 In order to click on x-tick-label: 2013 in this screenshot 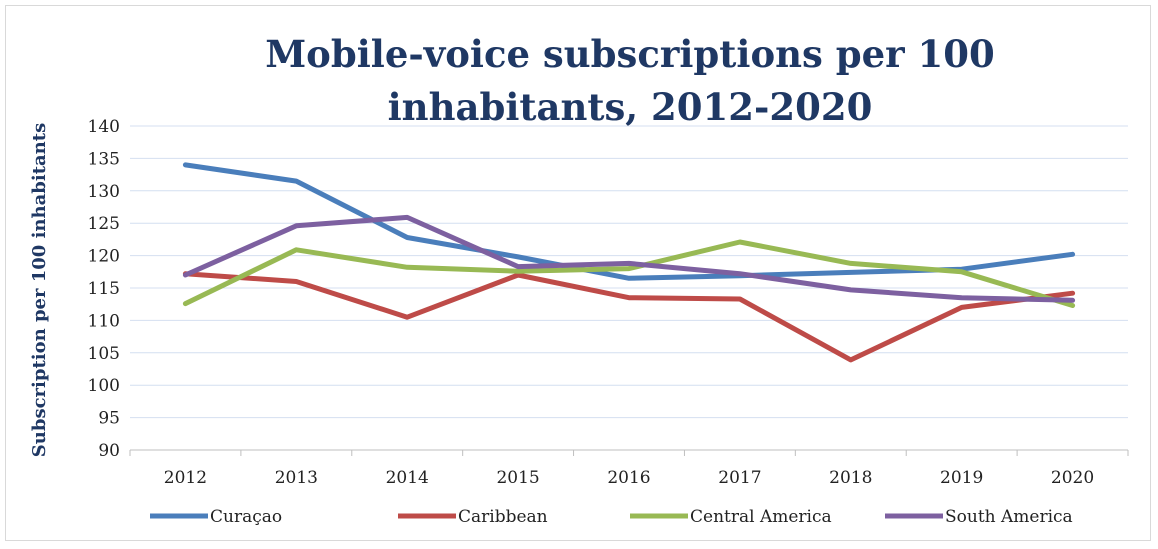, I will do `click(296, 478)`.